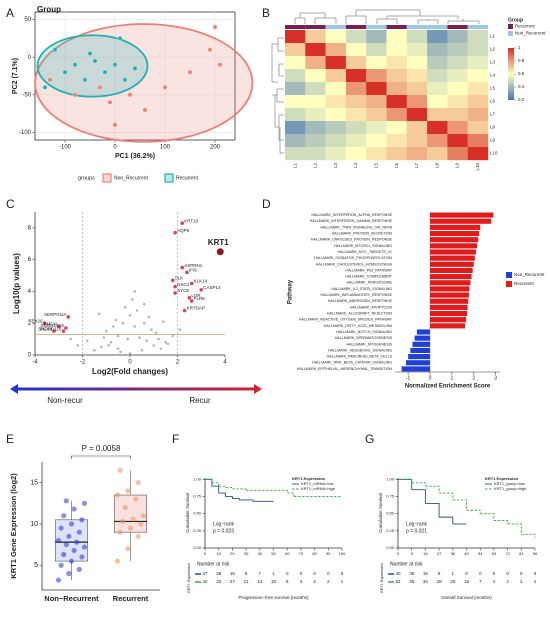 Image resolution: width=550 pixels, height=625 pixels. Describe the element at coordinates (189, 577) in the screenshot. I see `y-axis-label: KRT1 Expression` at that location.